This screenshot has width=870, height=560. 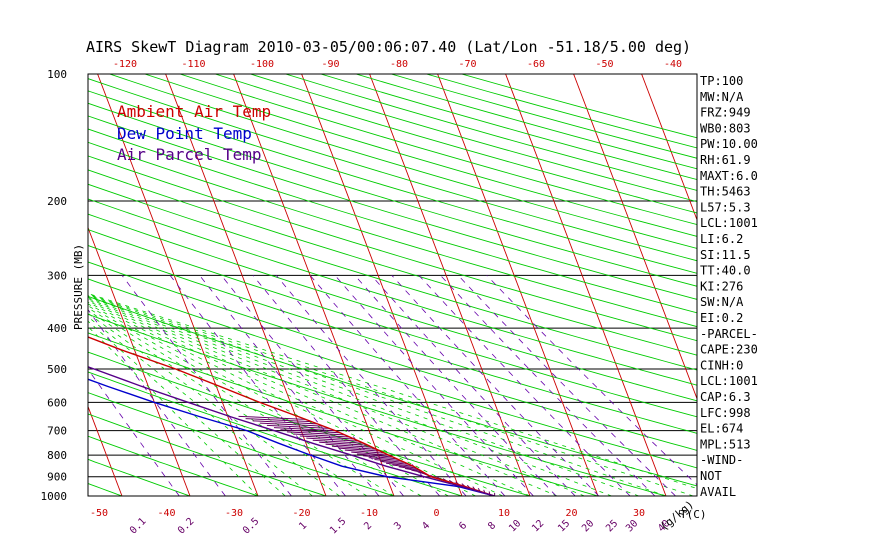 I want to click on index-label: CAPE:230, so click(x=729, y=350).